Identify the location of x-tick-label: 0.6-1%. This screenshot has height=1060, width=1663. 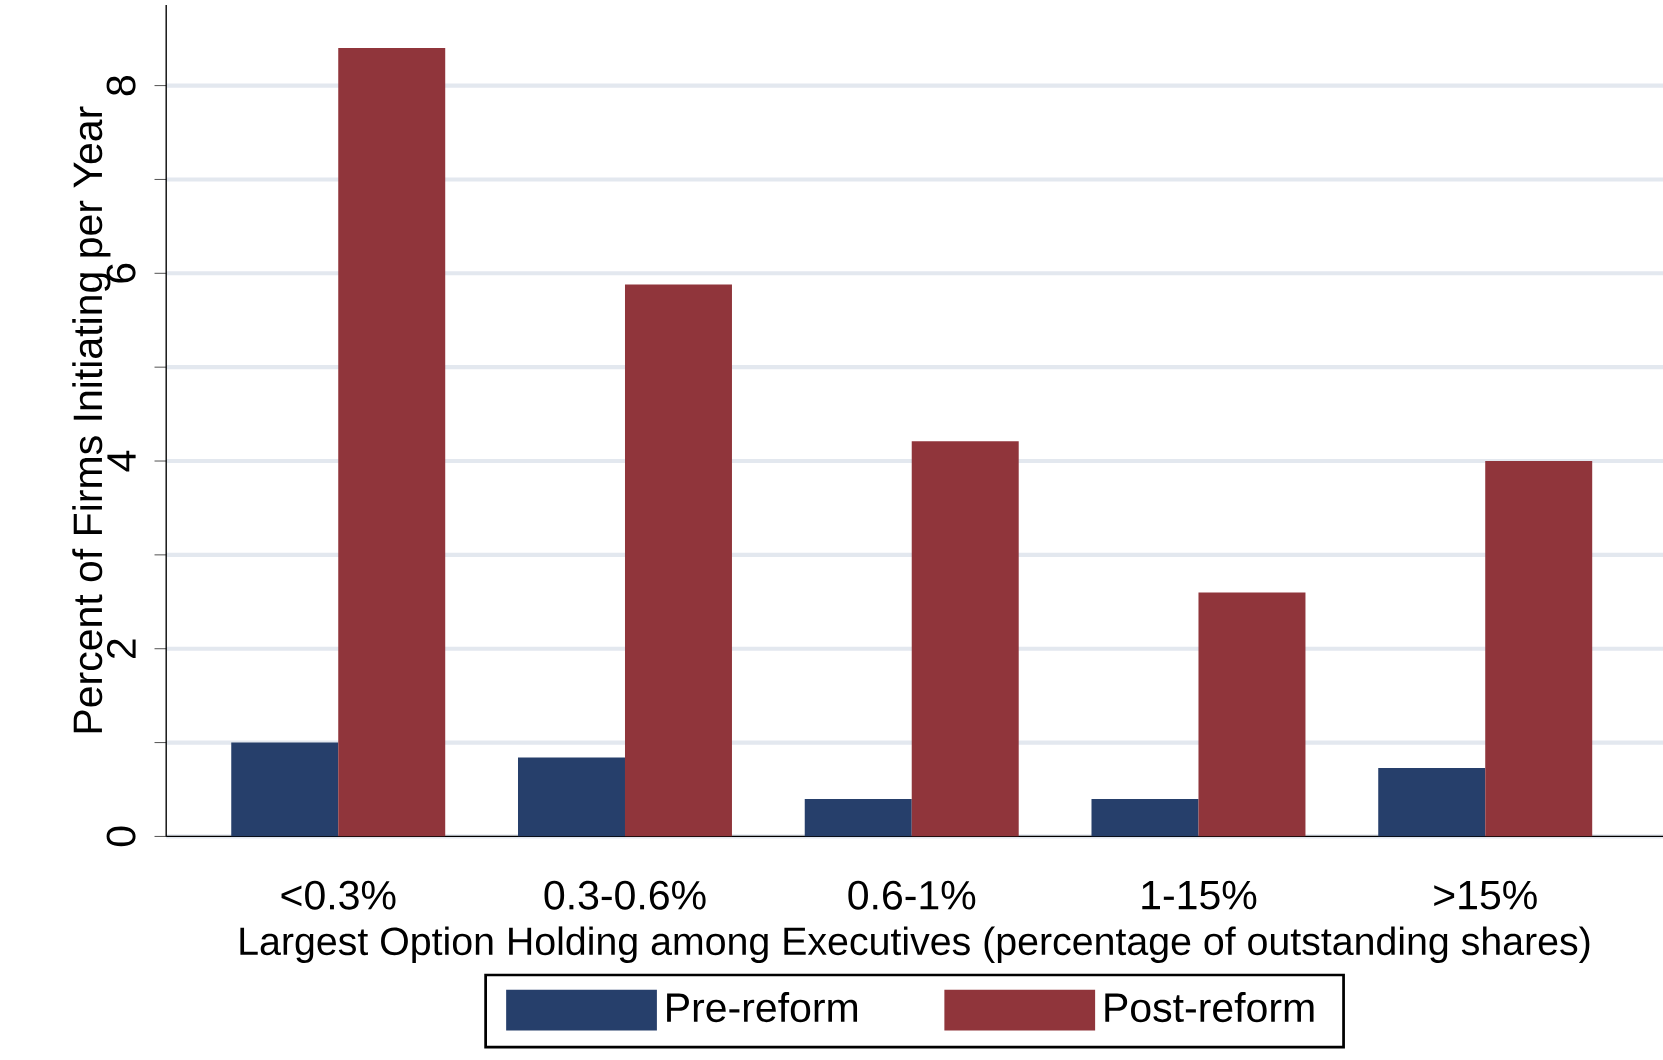
(912, 895).